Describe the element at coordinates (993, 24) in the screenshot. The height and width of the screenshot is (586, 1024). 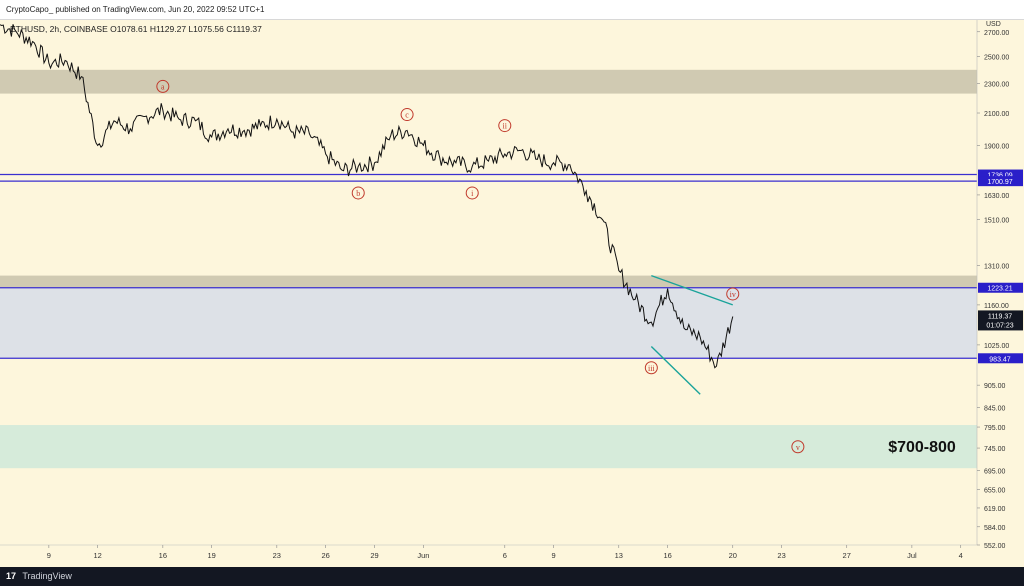
I see `axis-currency-label: USD` at that location.